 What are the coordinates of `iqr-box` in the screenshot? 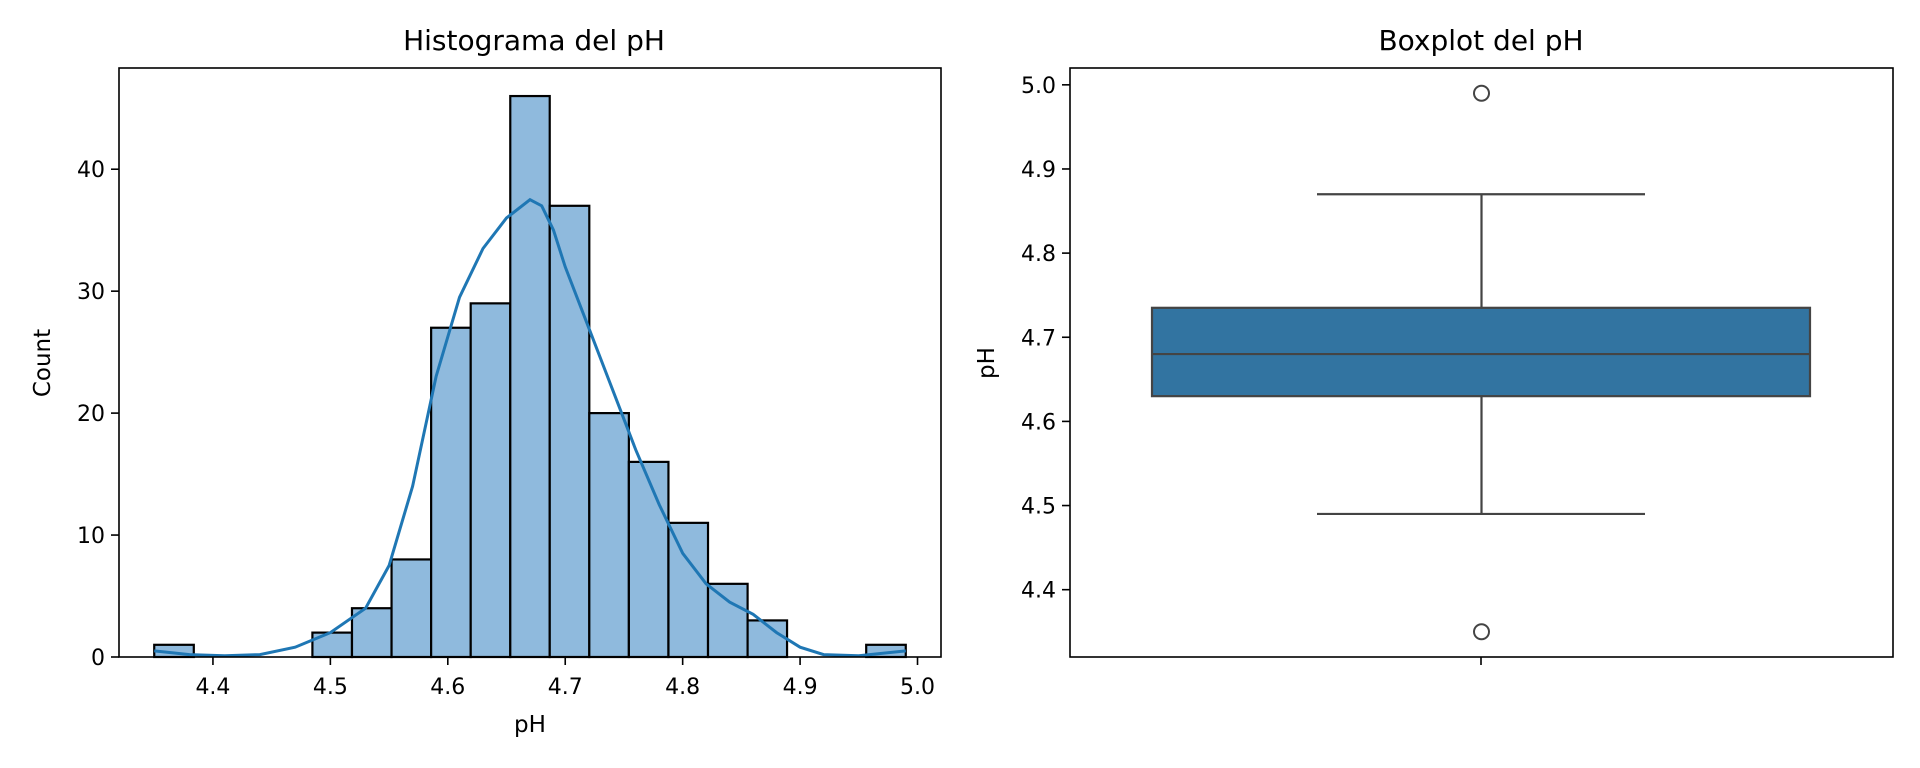 It's located at (1481, 352).